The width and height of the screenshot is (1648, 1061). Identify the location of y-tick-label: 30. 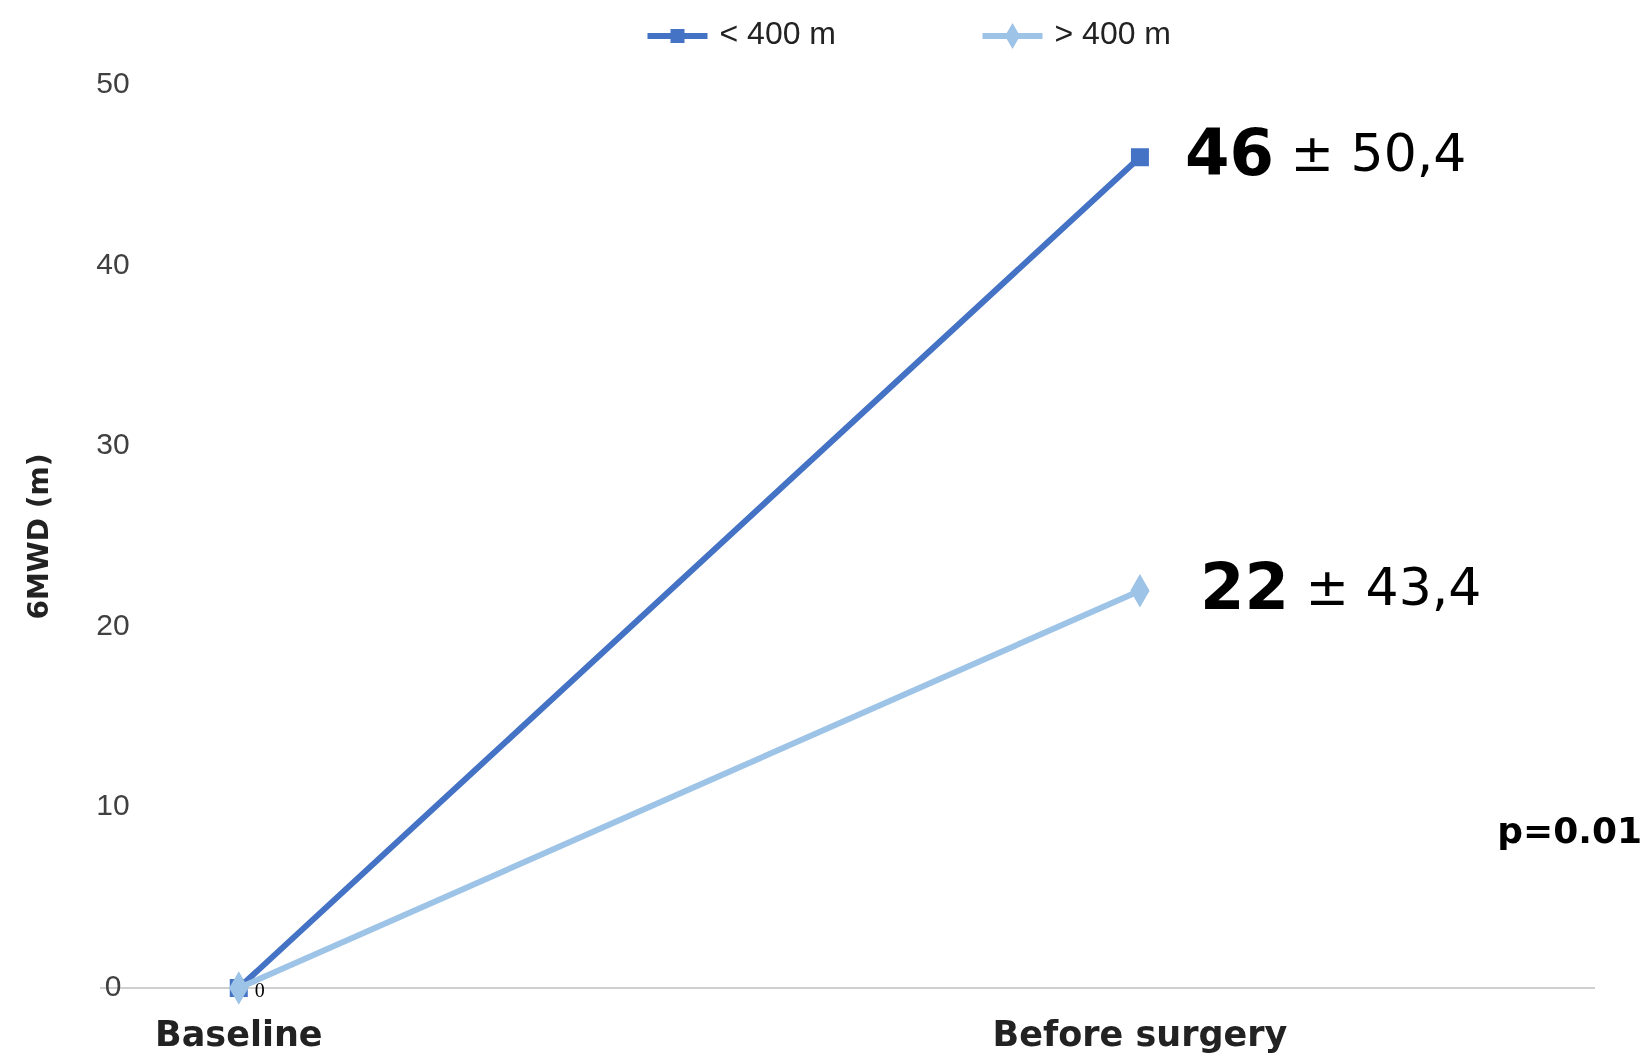
(113, 444).